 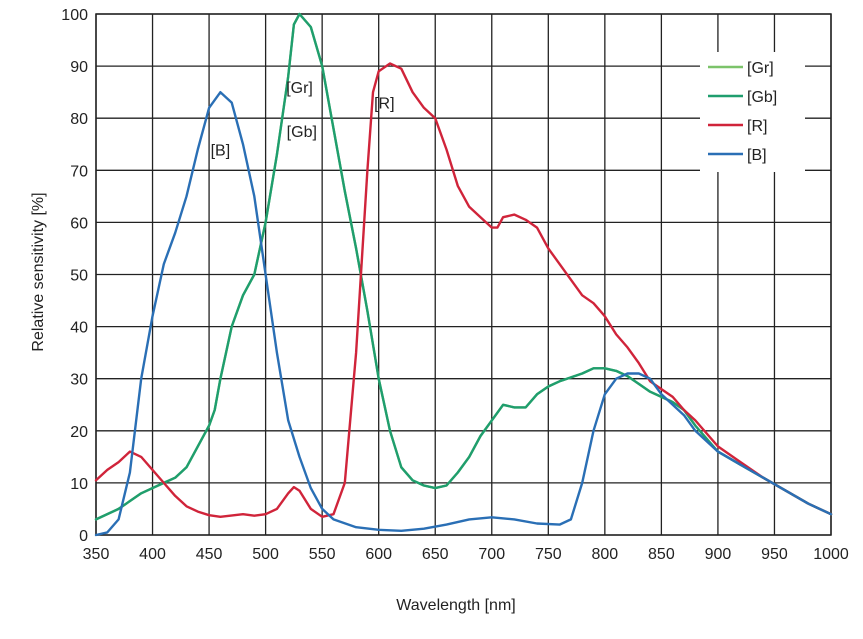 What do you see at coordinates (435, 554) in the screenshot?
I see `x-tick-label: 650` at bounding box center [435, 554].